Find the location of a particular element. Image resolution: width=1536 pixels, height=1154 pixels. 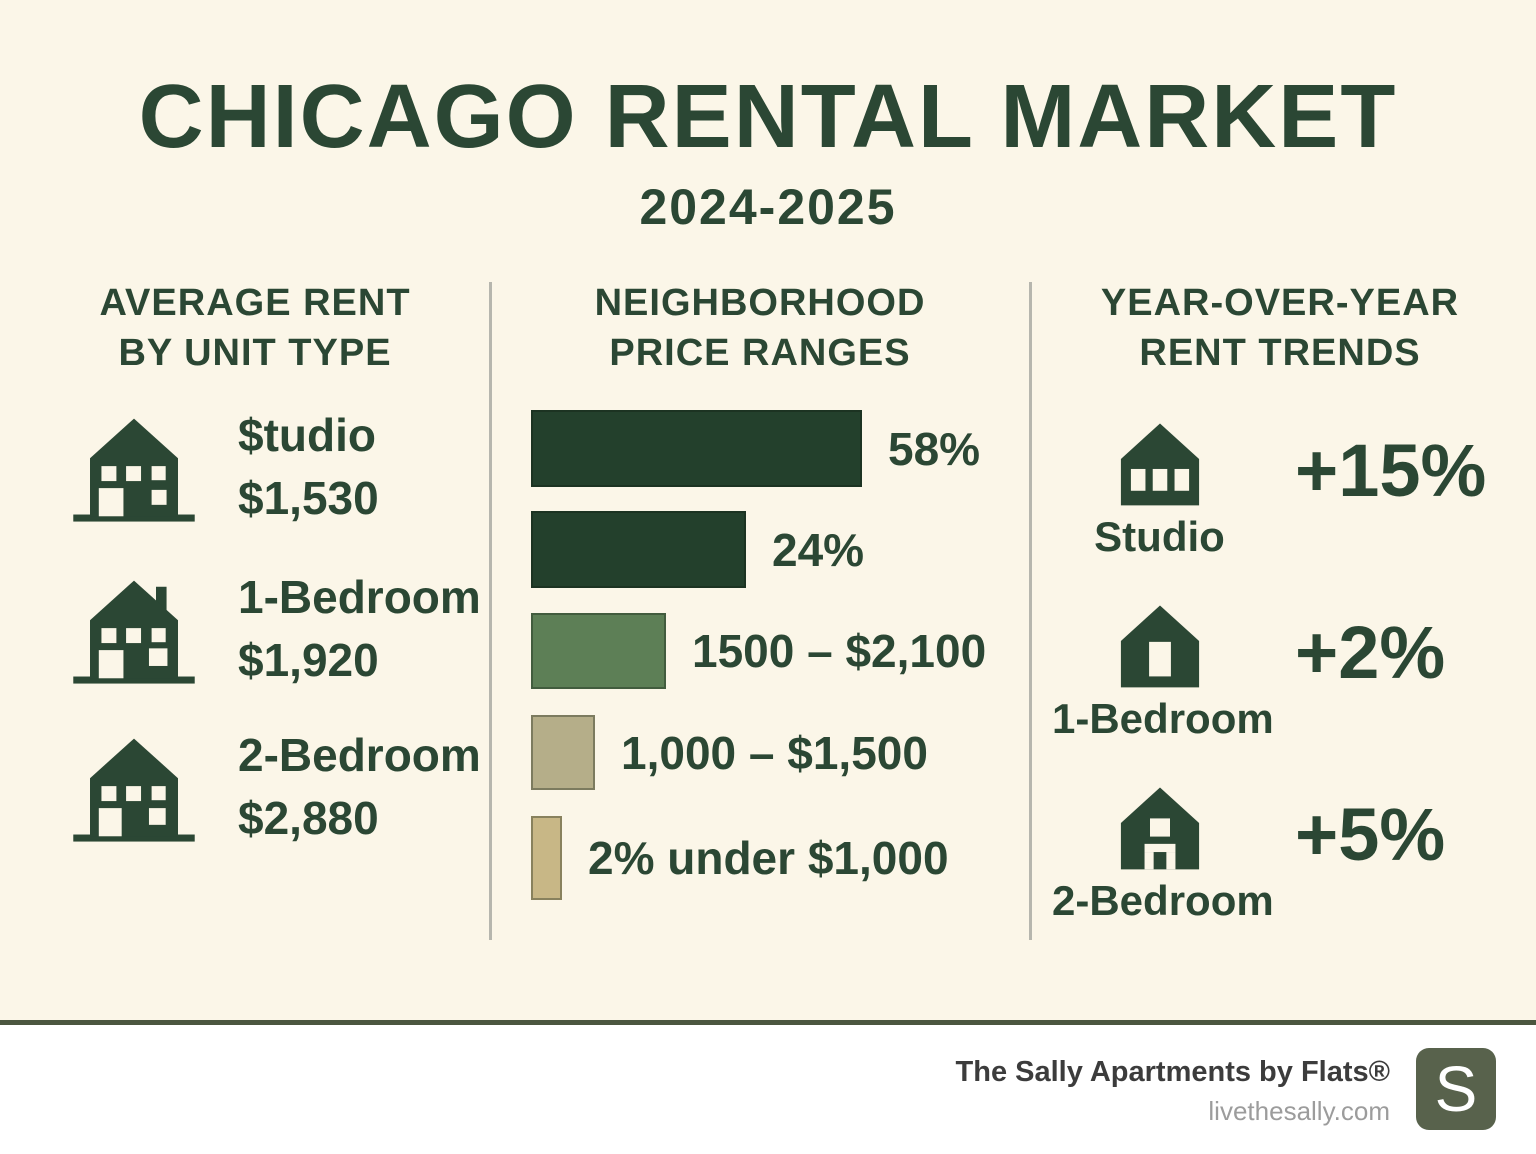

trend-row-2-bedroom: 2-Bedroom +5% is located at coordinates (1282, 852).